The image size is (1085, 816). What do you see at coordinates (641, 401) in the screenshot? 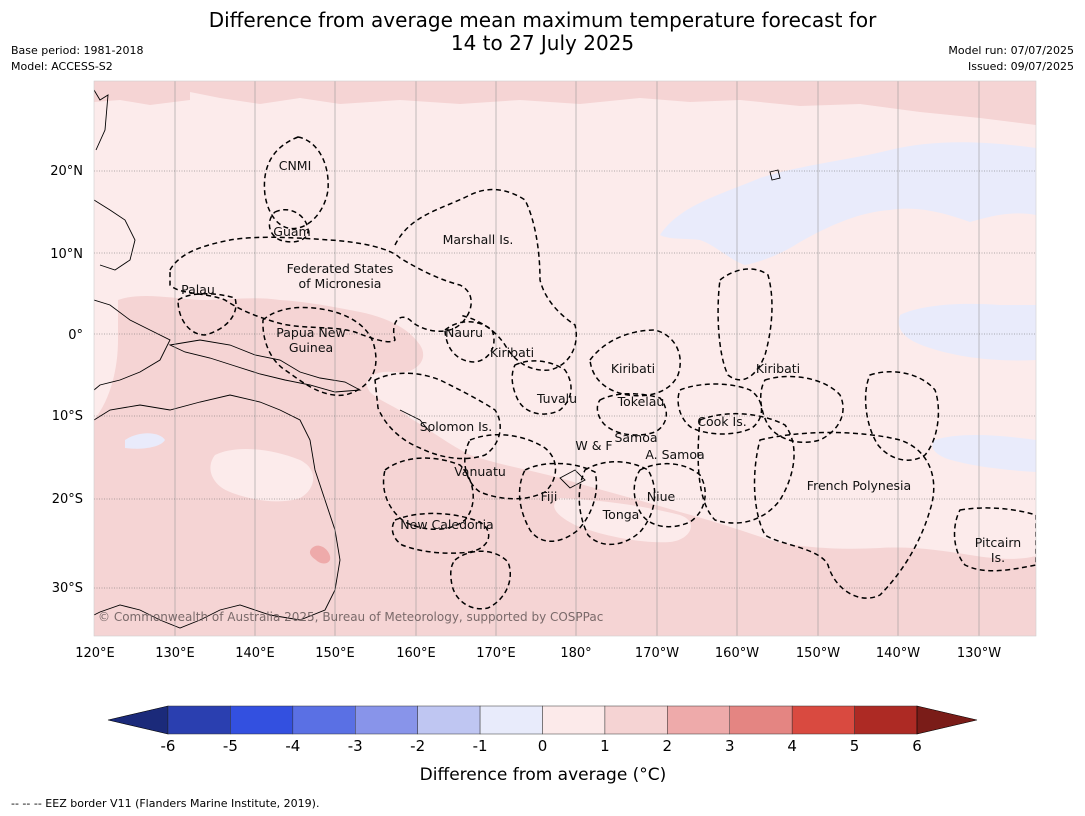
I see `label-tokelau: Tokelau` at bounding box center [641, 401].